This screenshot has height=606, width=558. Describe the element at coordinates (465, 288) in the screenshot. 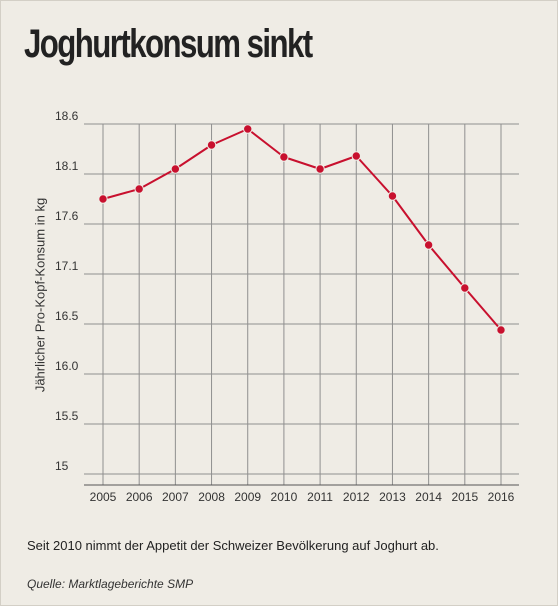

I see `data-point-2015` at that location.